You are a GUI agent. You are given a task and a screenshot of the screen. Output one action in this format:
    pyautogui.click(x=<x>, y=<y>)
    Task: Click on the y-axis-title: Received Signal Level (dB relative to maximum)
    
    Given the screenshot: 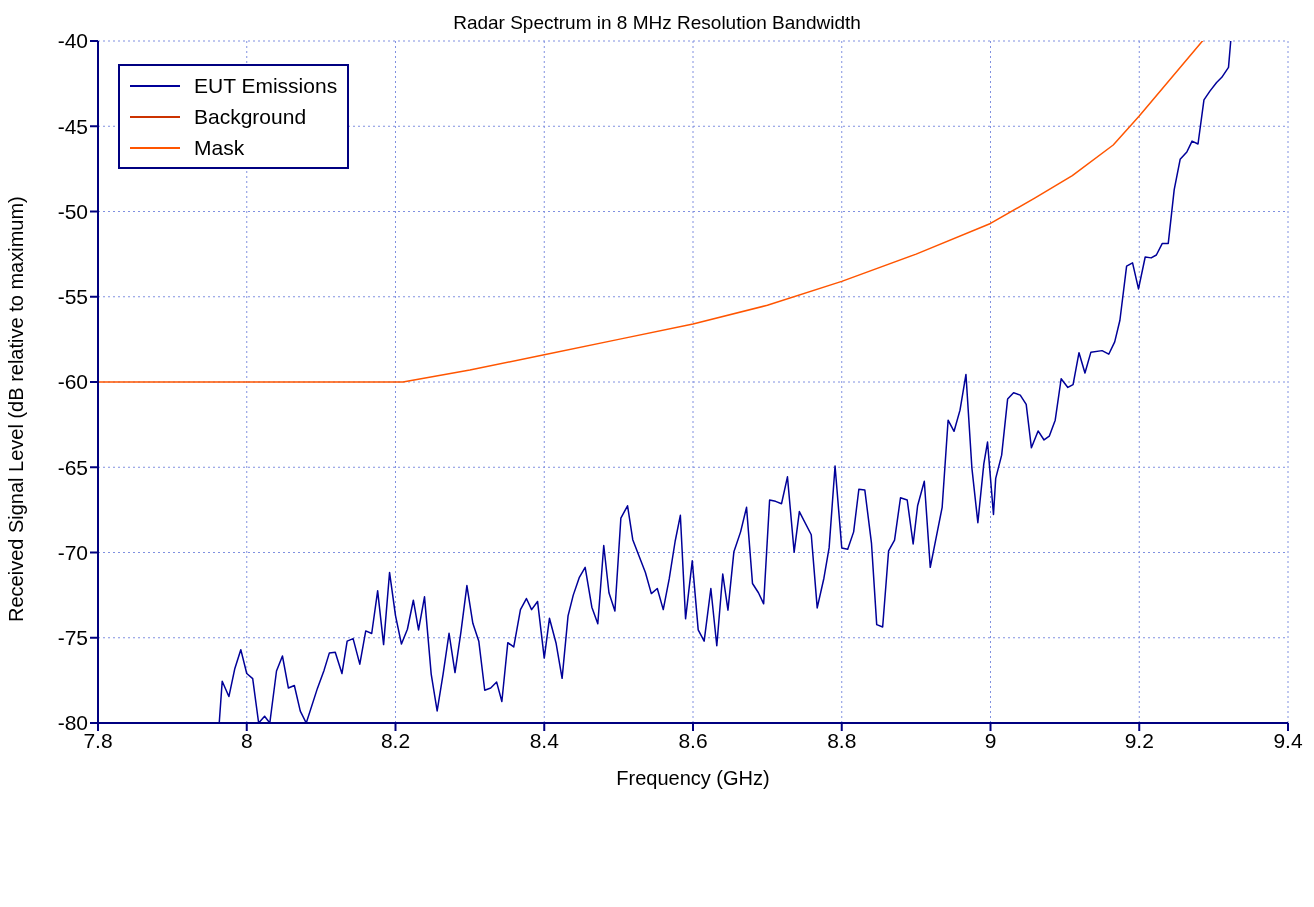 What is the action you would take?
    pyautogui.click(x=16, y=409)
    